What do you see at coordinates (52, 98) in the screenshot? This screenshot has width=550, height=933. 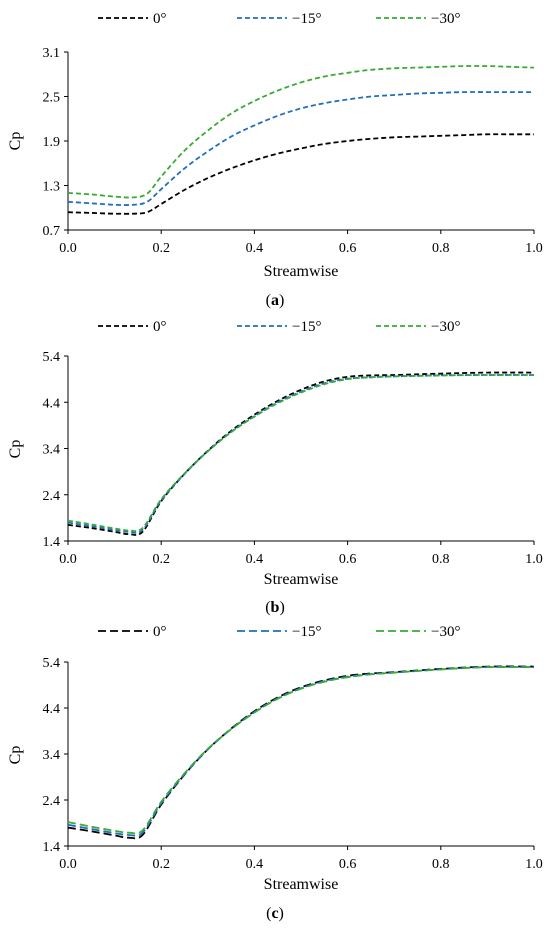 I see `y-tick-label: 2.5` at bounding box center [52, 98].